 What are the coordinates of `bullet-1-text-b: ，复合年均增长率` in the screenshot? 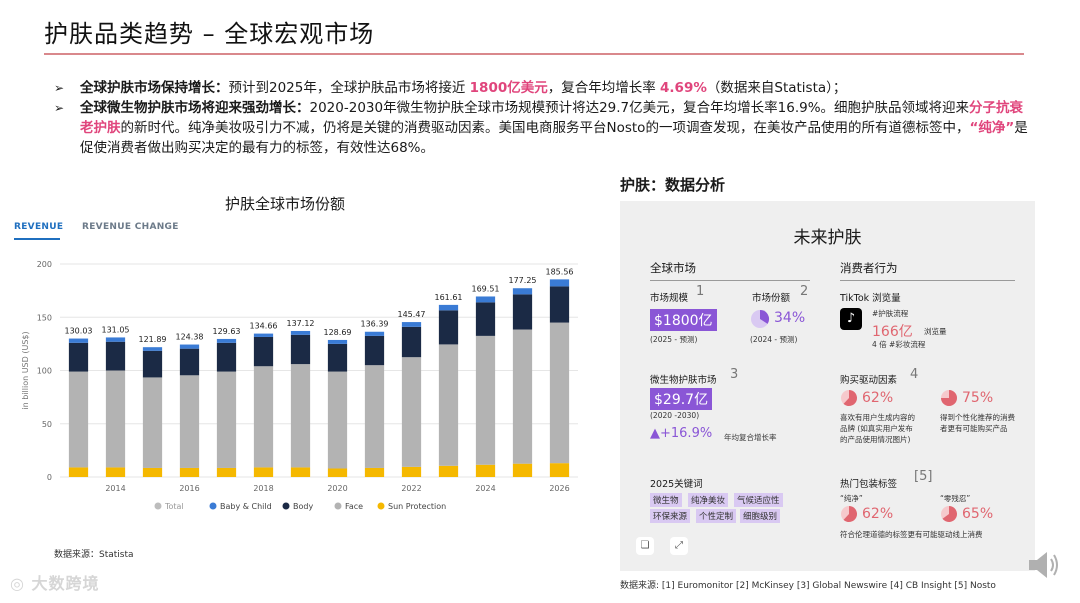 It's located at (604, 88).